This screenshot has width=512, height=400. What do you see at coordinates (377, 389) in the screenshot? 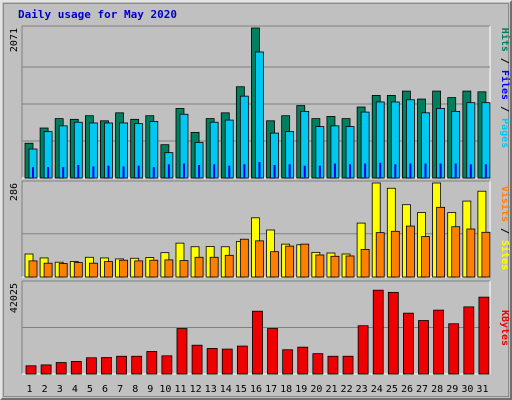
I see `x-tick-label: 24` at bounding box center [377, 389].